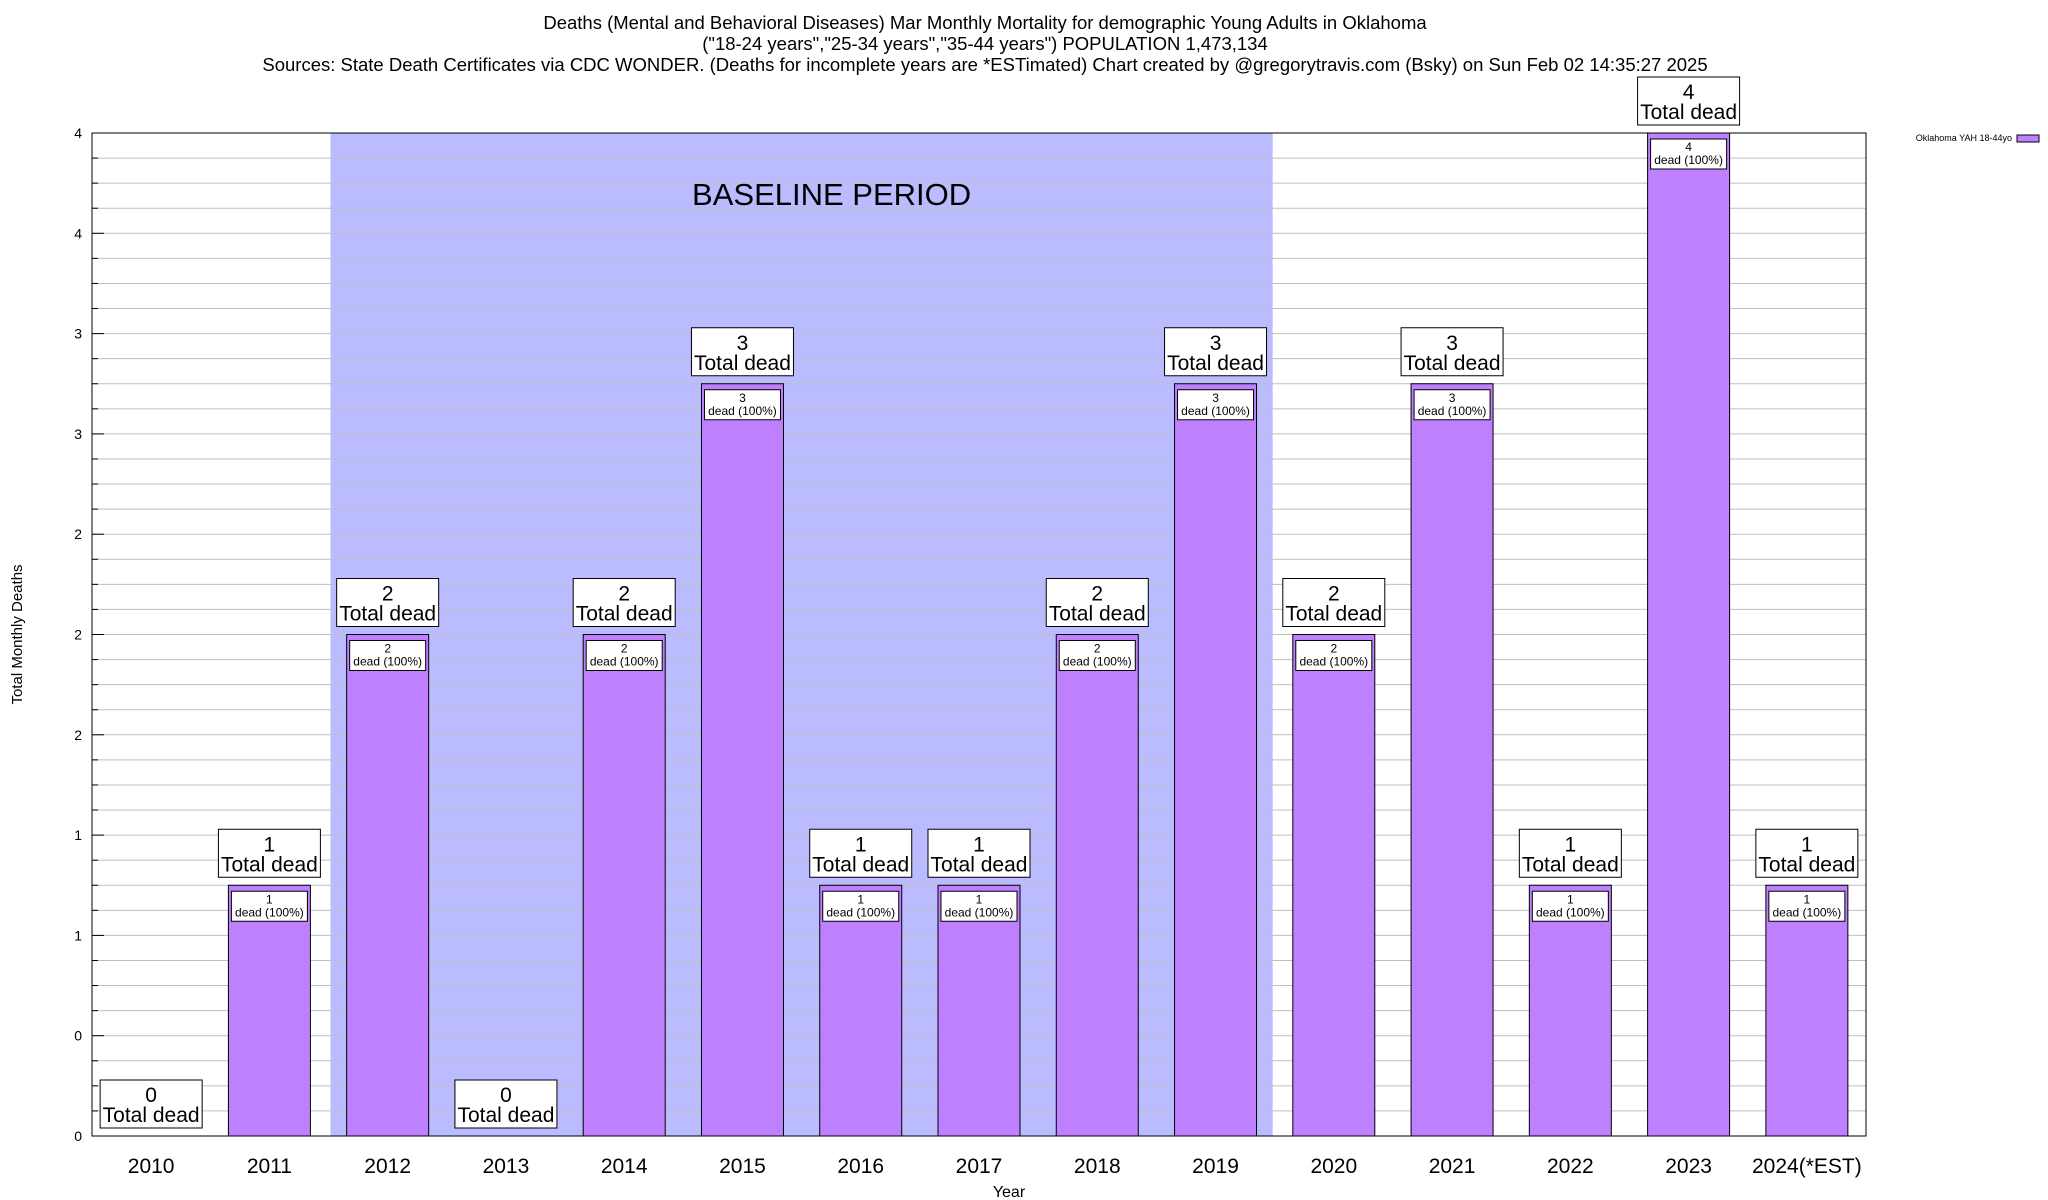  I want to click on legend-swatch, so click(2028, 138).